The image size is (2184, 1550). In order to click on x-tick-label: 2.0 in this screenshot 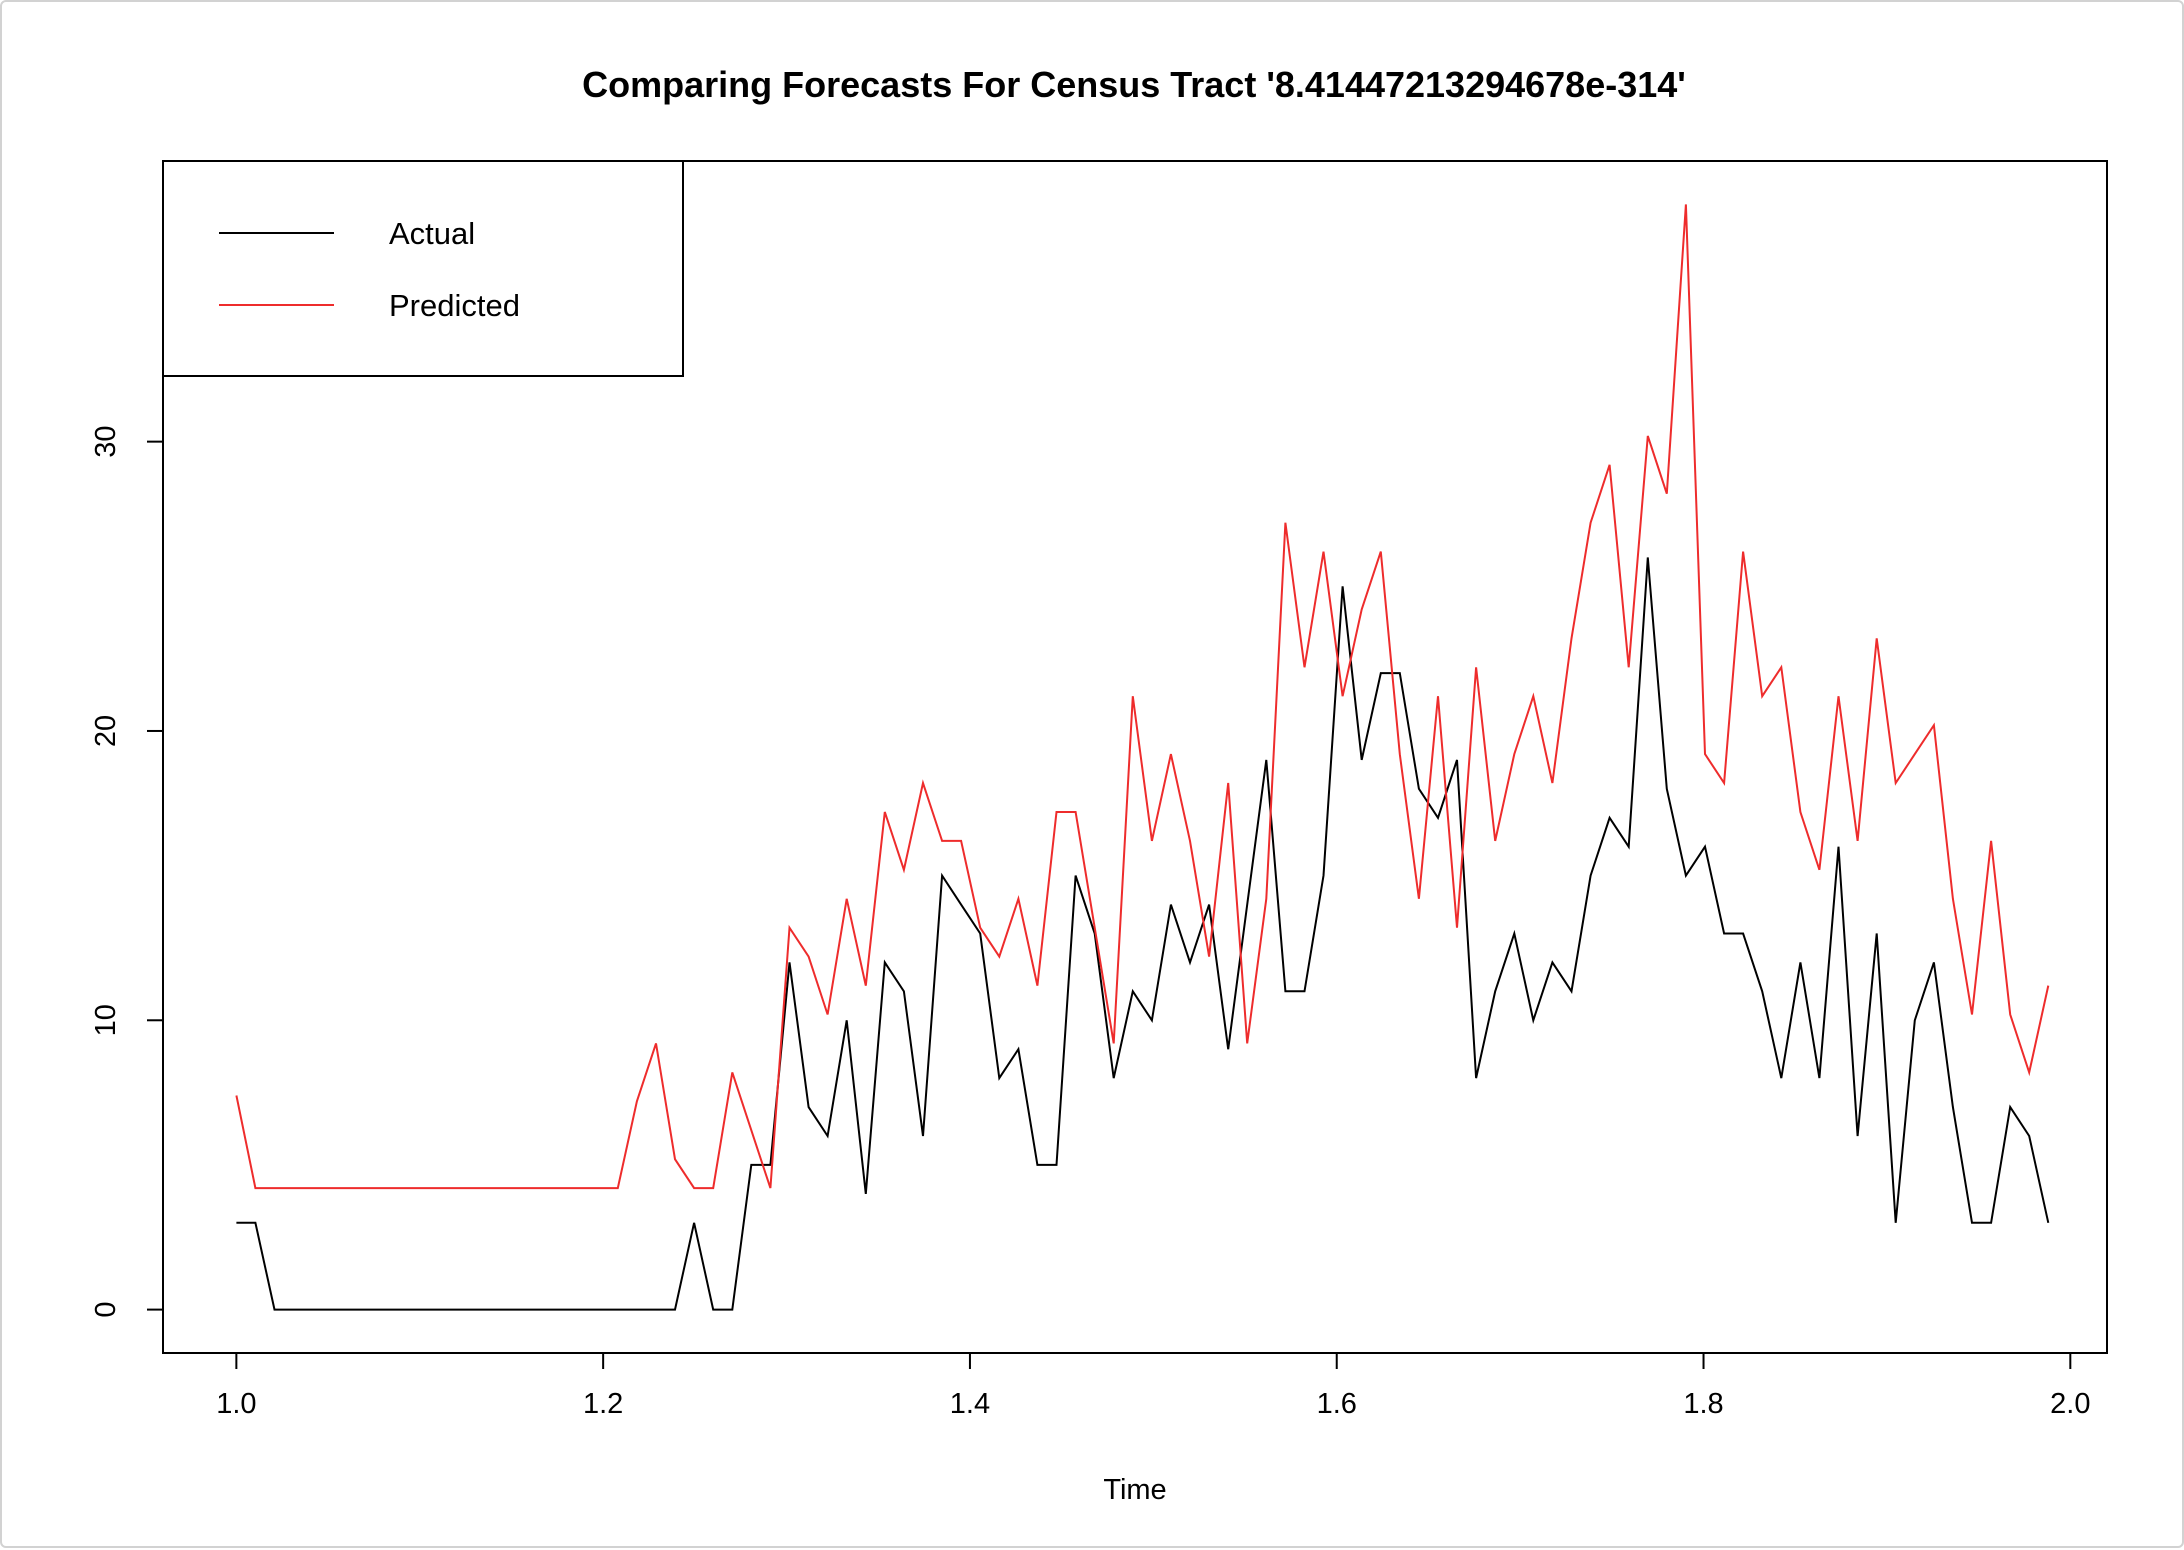, I will do `click(2070, 1404)`.